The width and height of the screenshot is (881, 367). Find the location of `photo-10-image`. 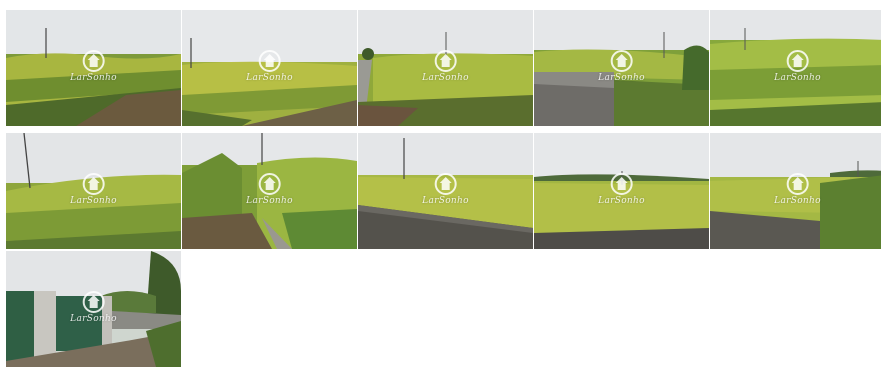

photo-10-image is located at coordinates (795, 191).